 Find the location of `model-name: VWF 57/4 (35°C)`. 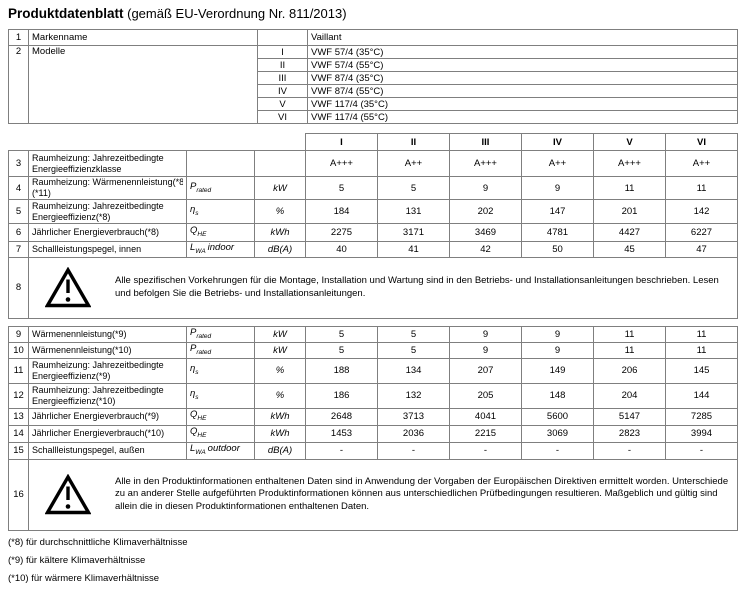

model-name: VWF 57/4 (35°C) is located at coordinates (522, 52).